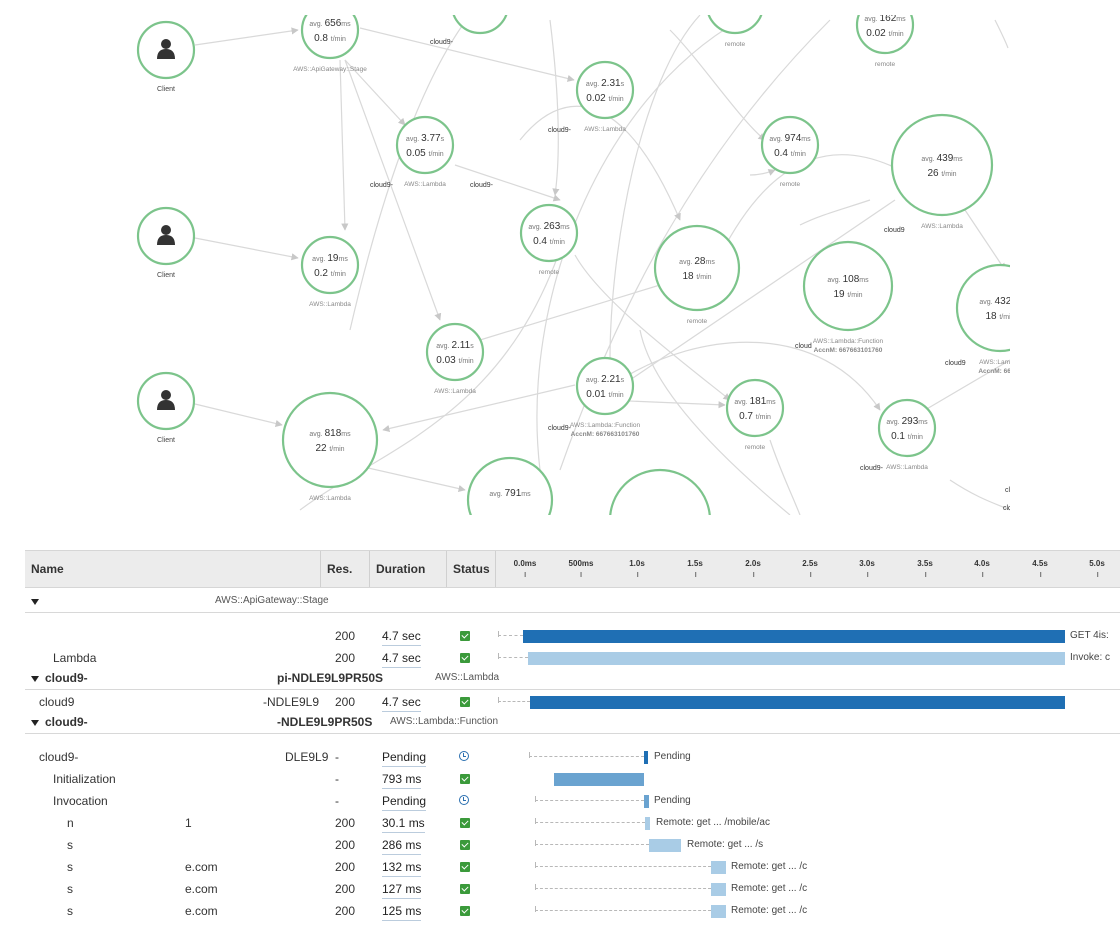 Image resolution: width=1120 pixels, height=949 pixels. What do you see at coordinates (403, 823) in the screenshot?
I see `duration-link: 30.1 ms` at bounding box center [403, 823].